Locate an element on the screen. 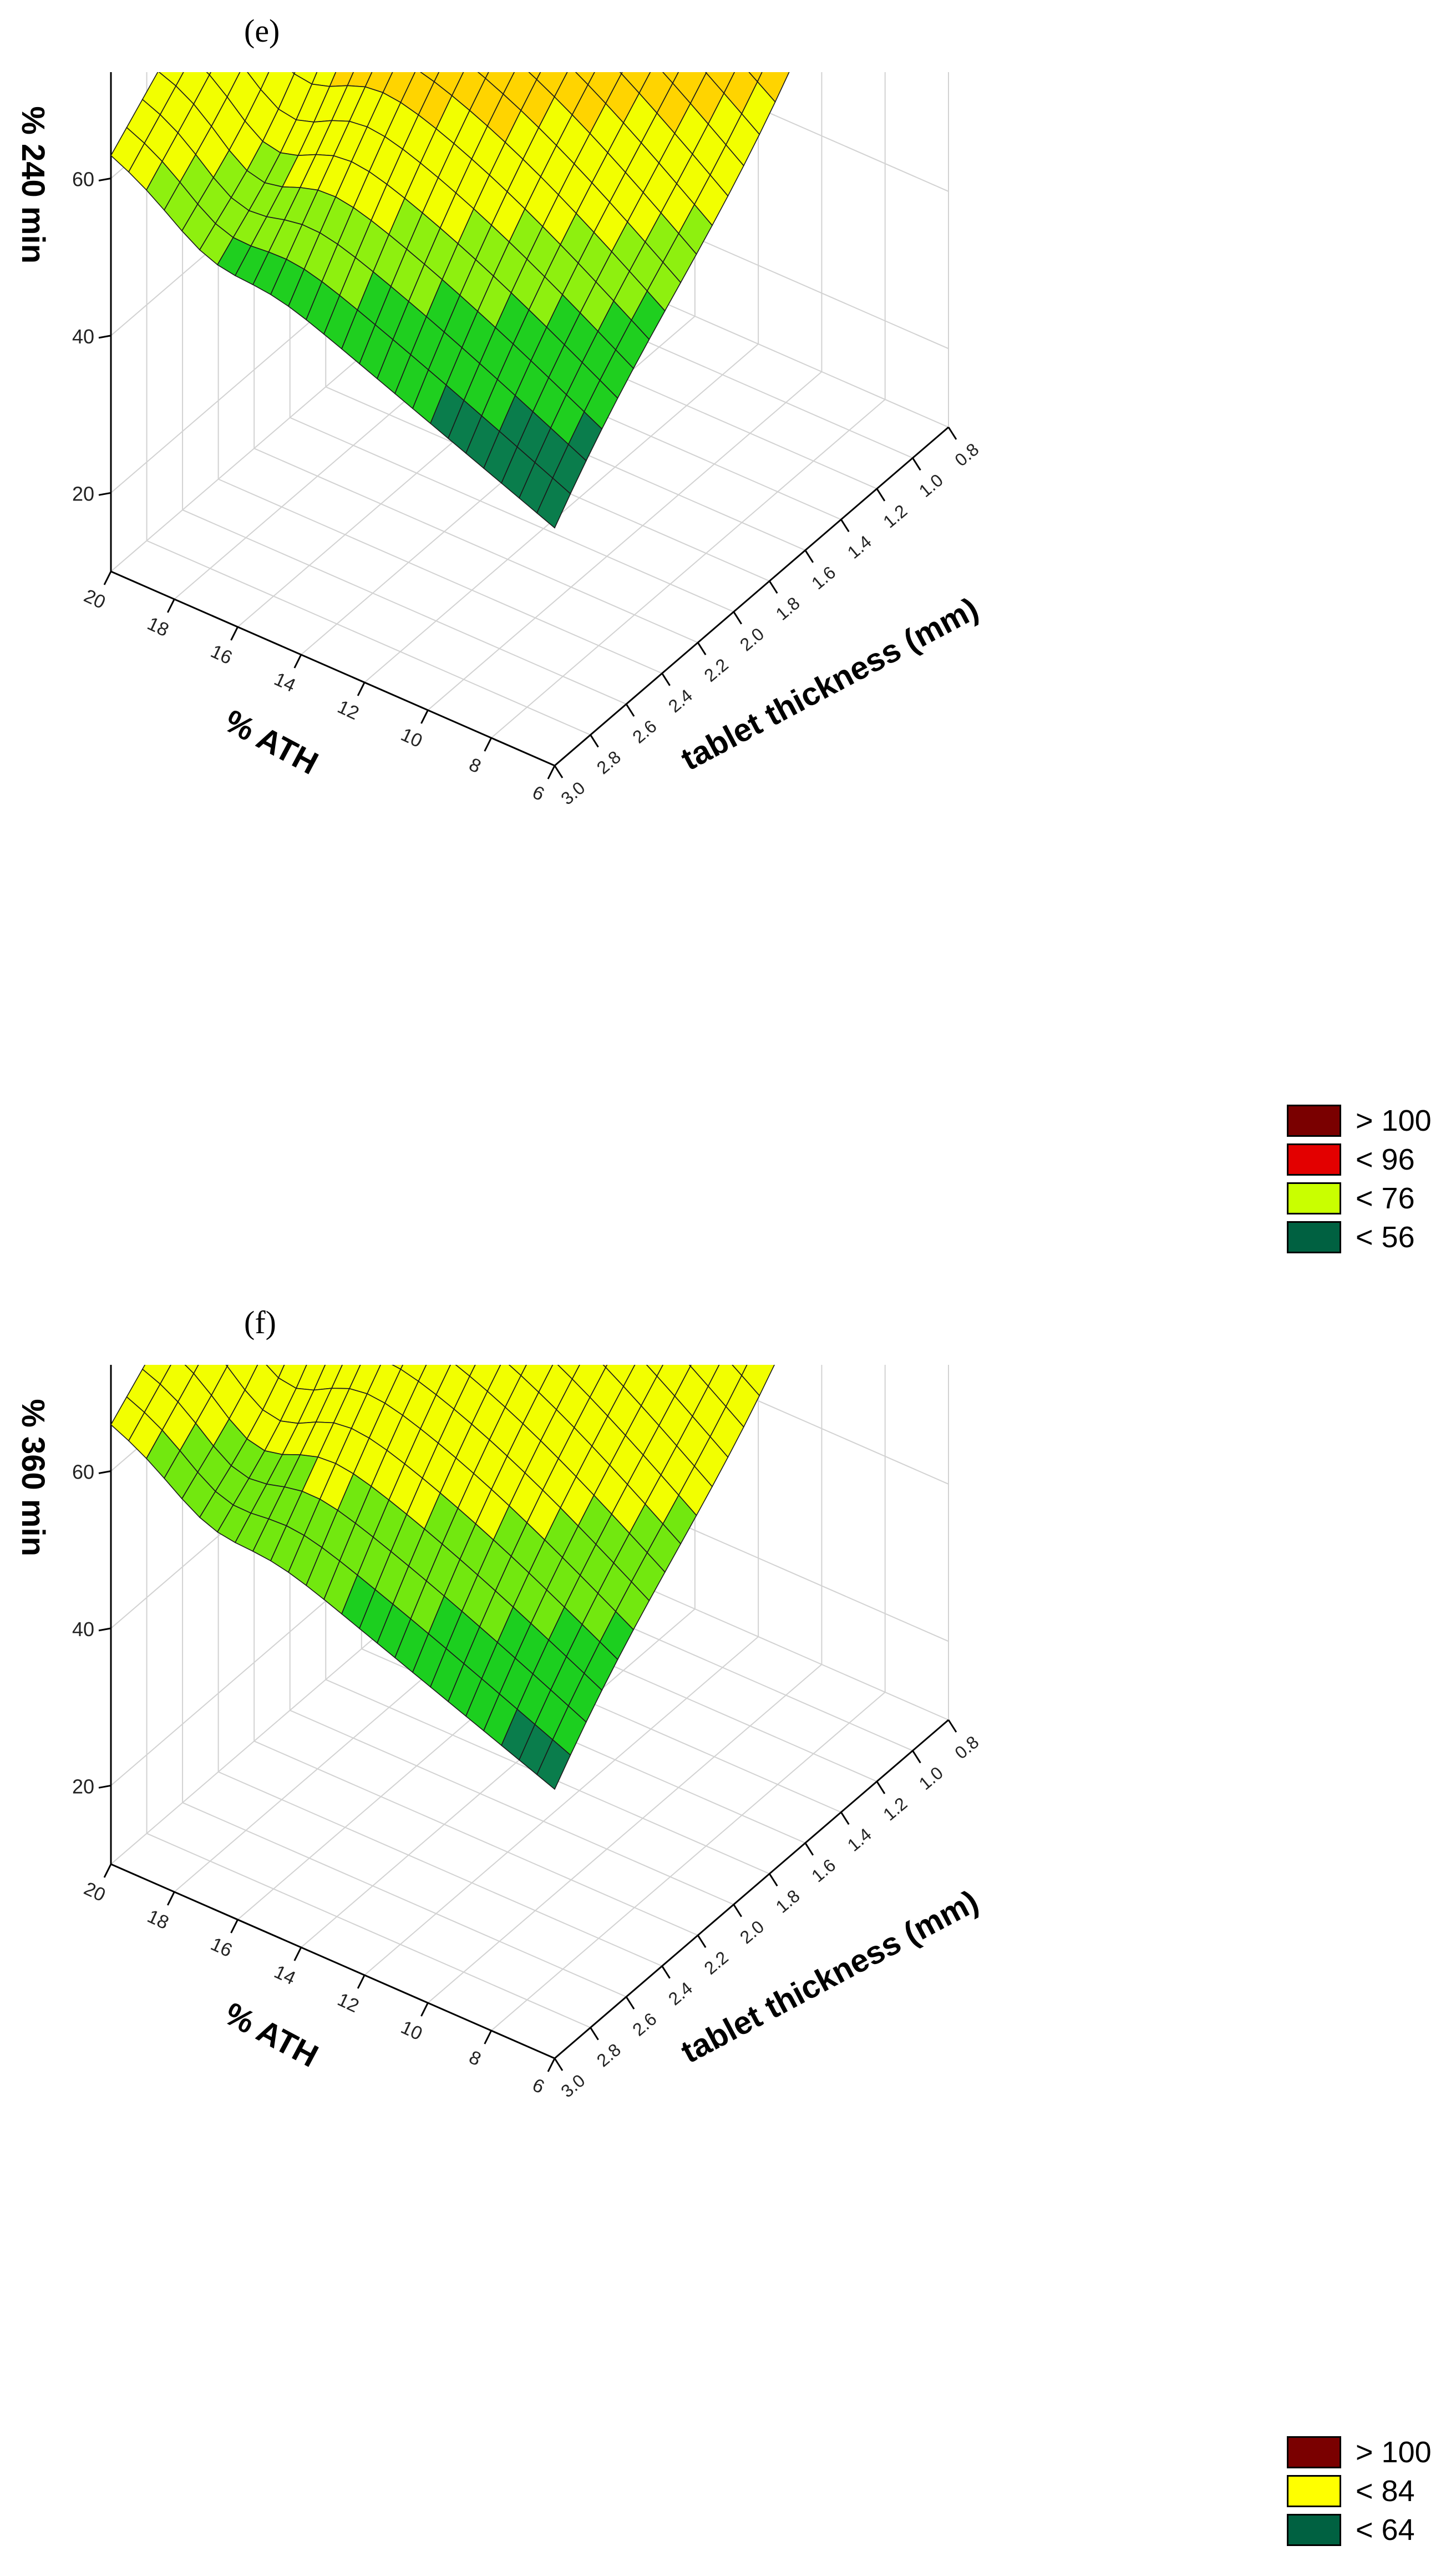  thickness-tick-label: 2.2 is located at coordinates (716, 671).